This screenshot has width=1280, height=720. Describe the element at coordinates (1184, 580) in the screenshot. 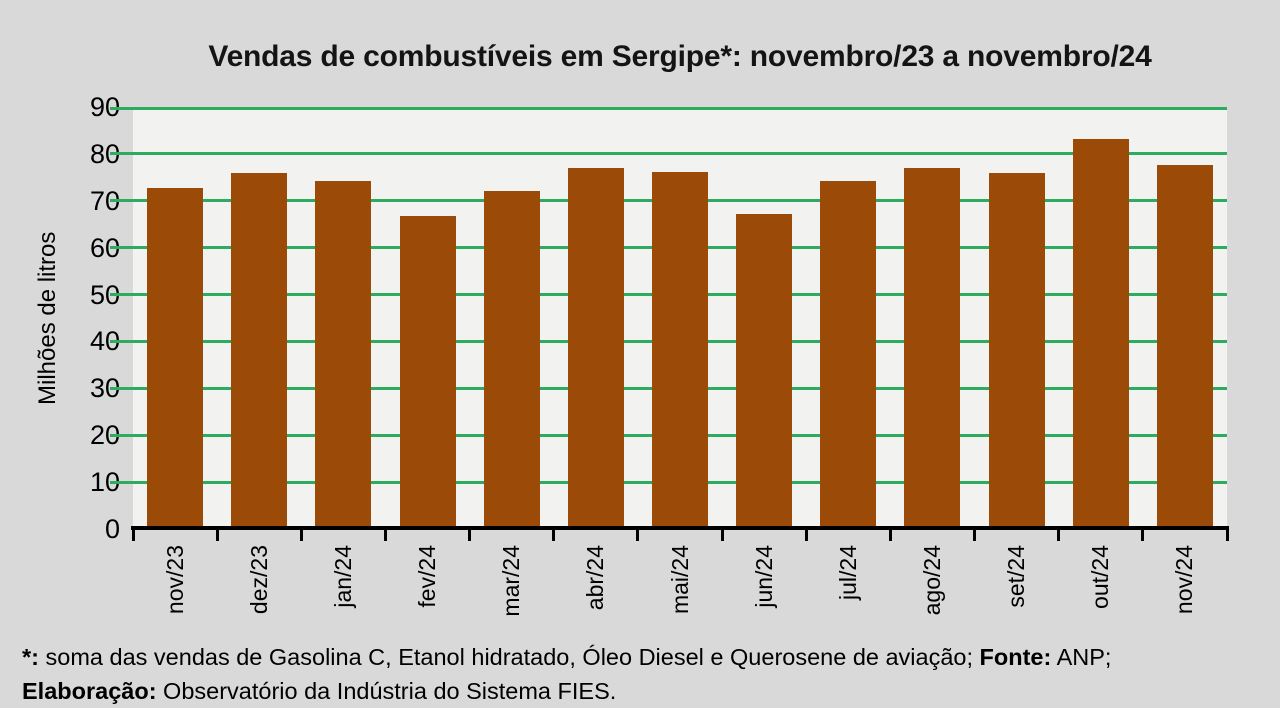

I see `x-tick-label-nov-24: nov/24` at that location.